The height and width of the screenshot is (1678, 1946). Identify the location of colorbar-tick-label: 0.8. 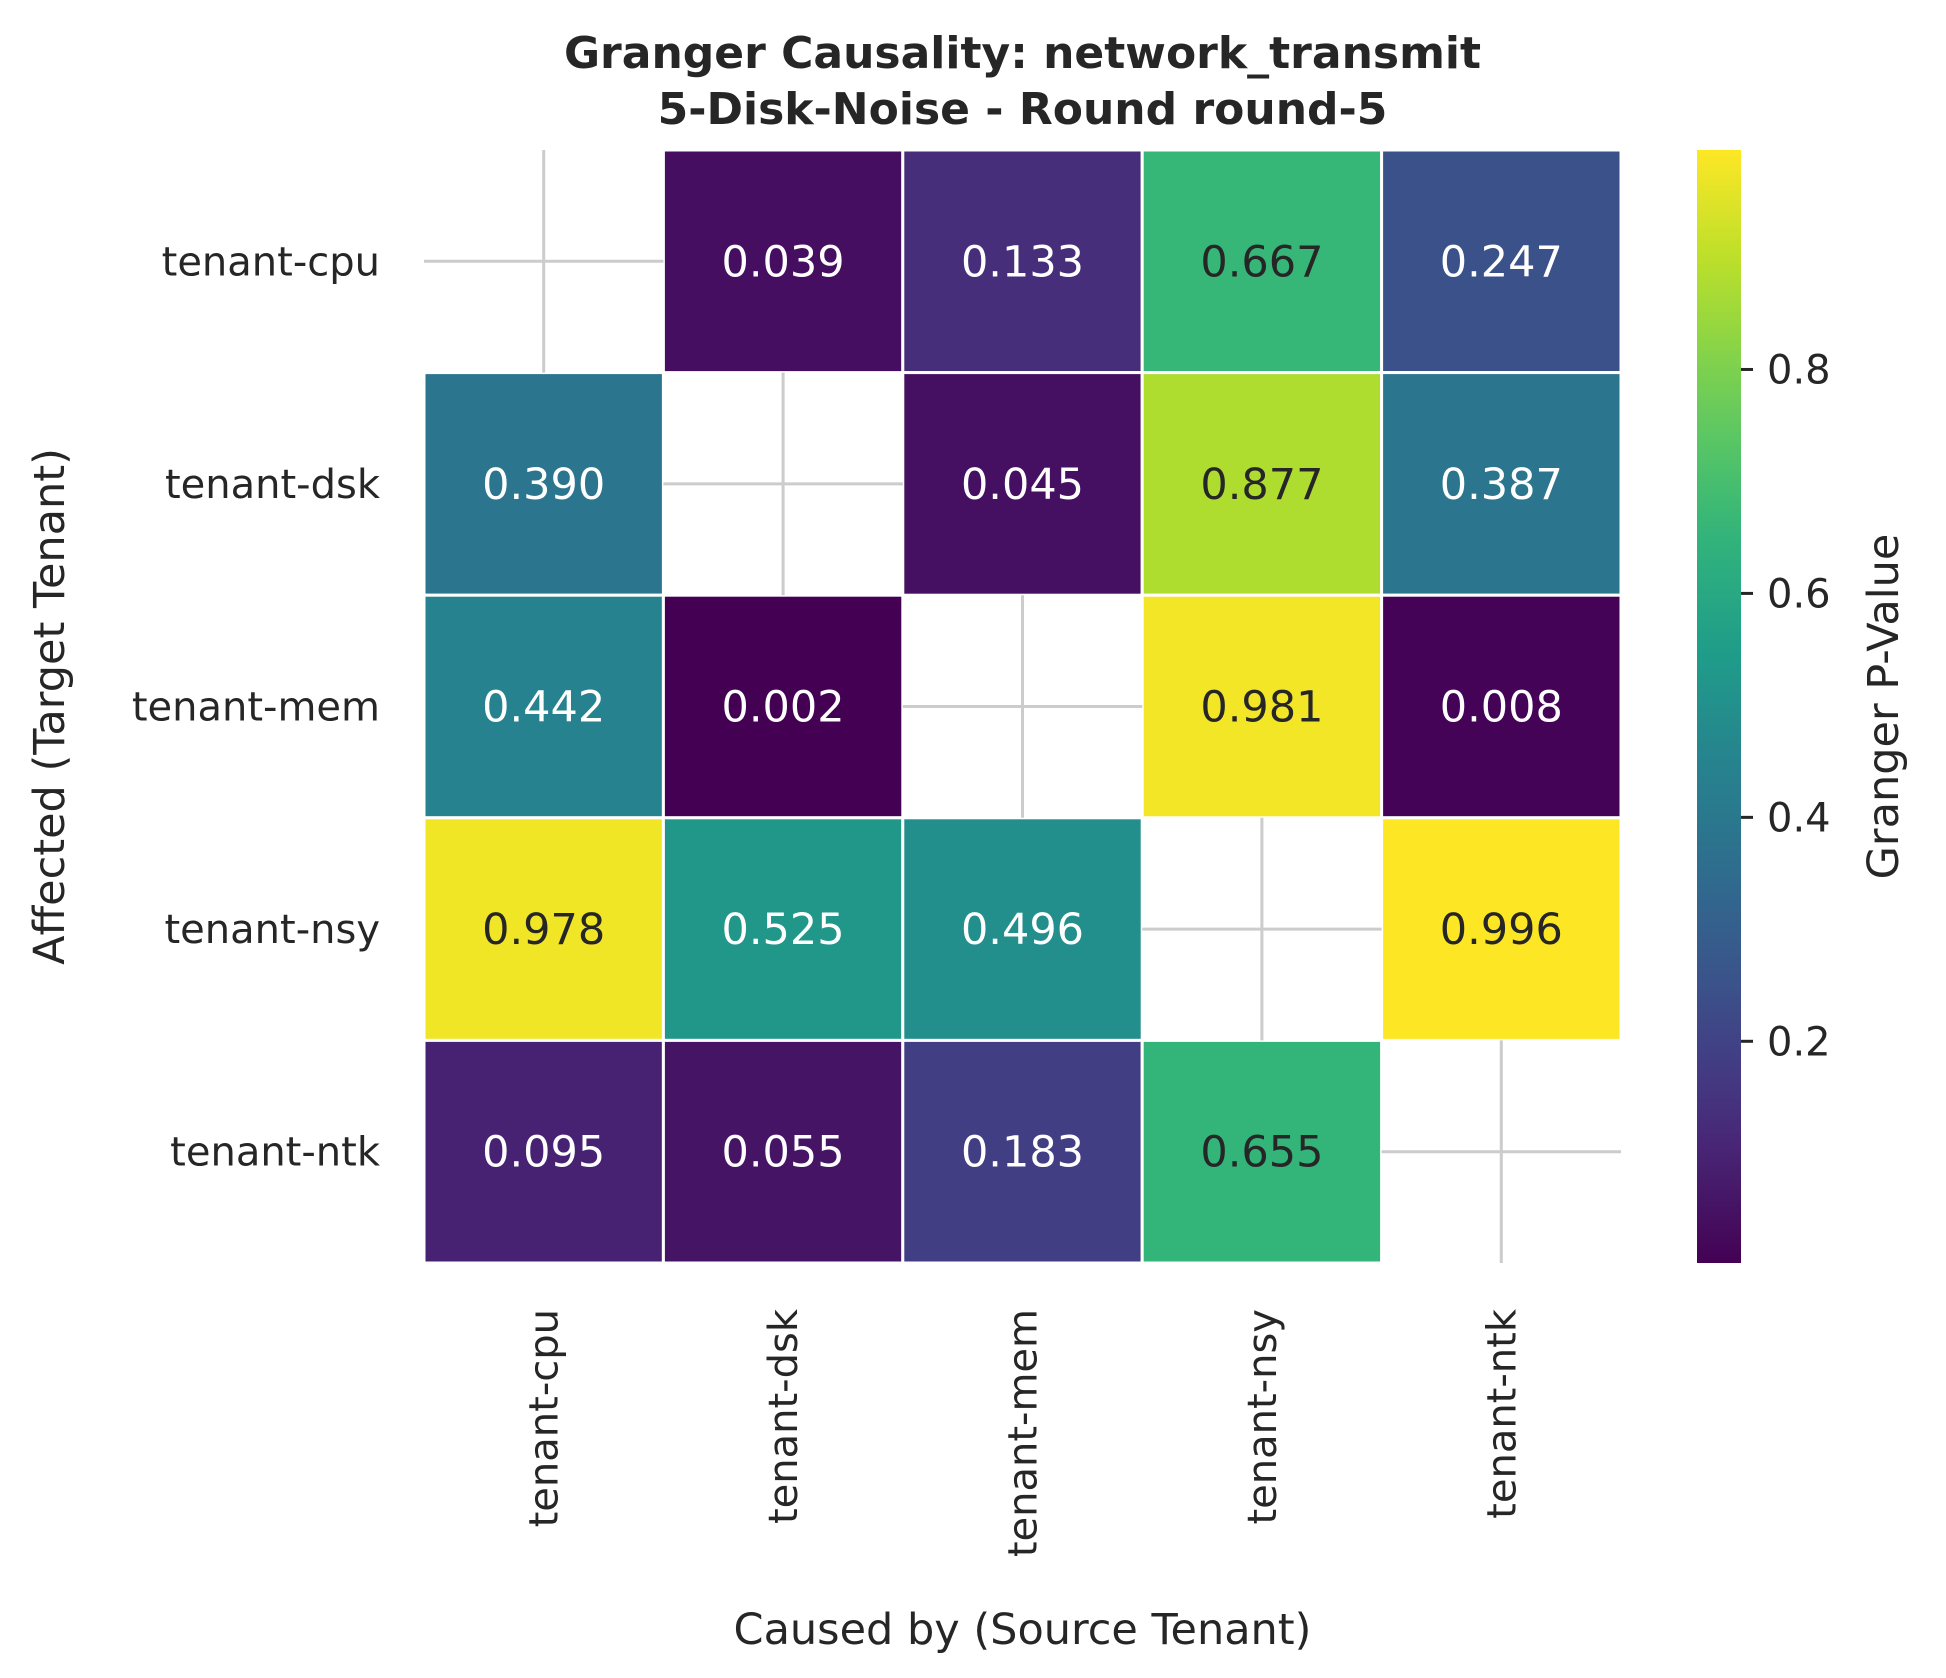
(1799, 370).